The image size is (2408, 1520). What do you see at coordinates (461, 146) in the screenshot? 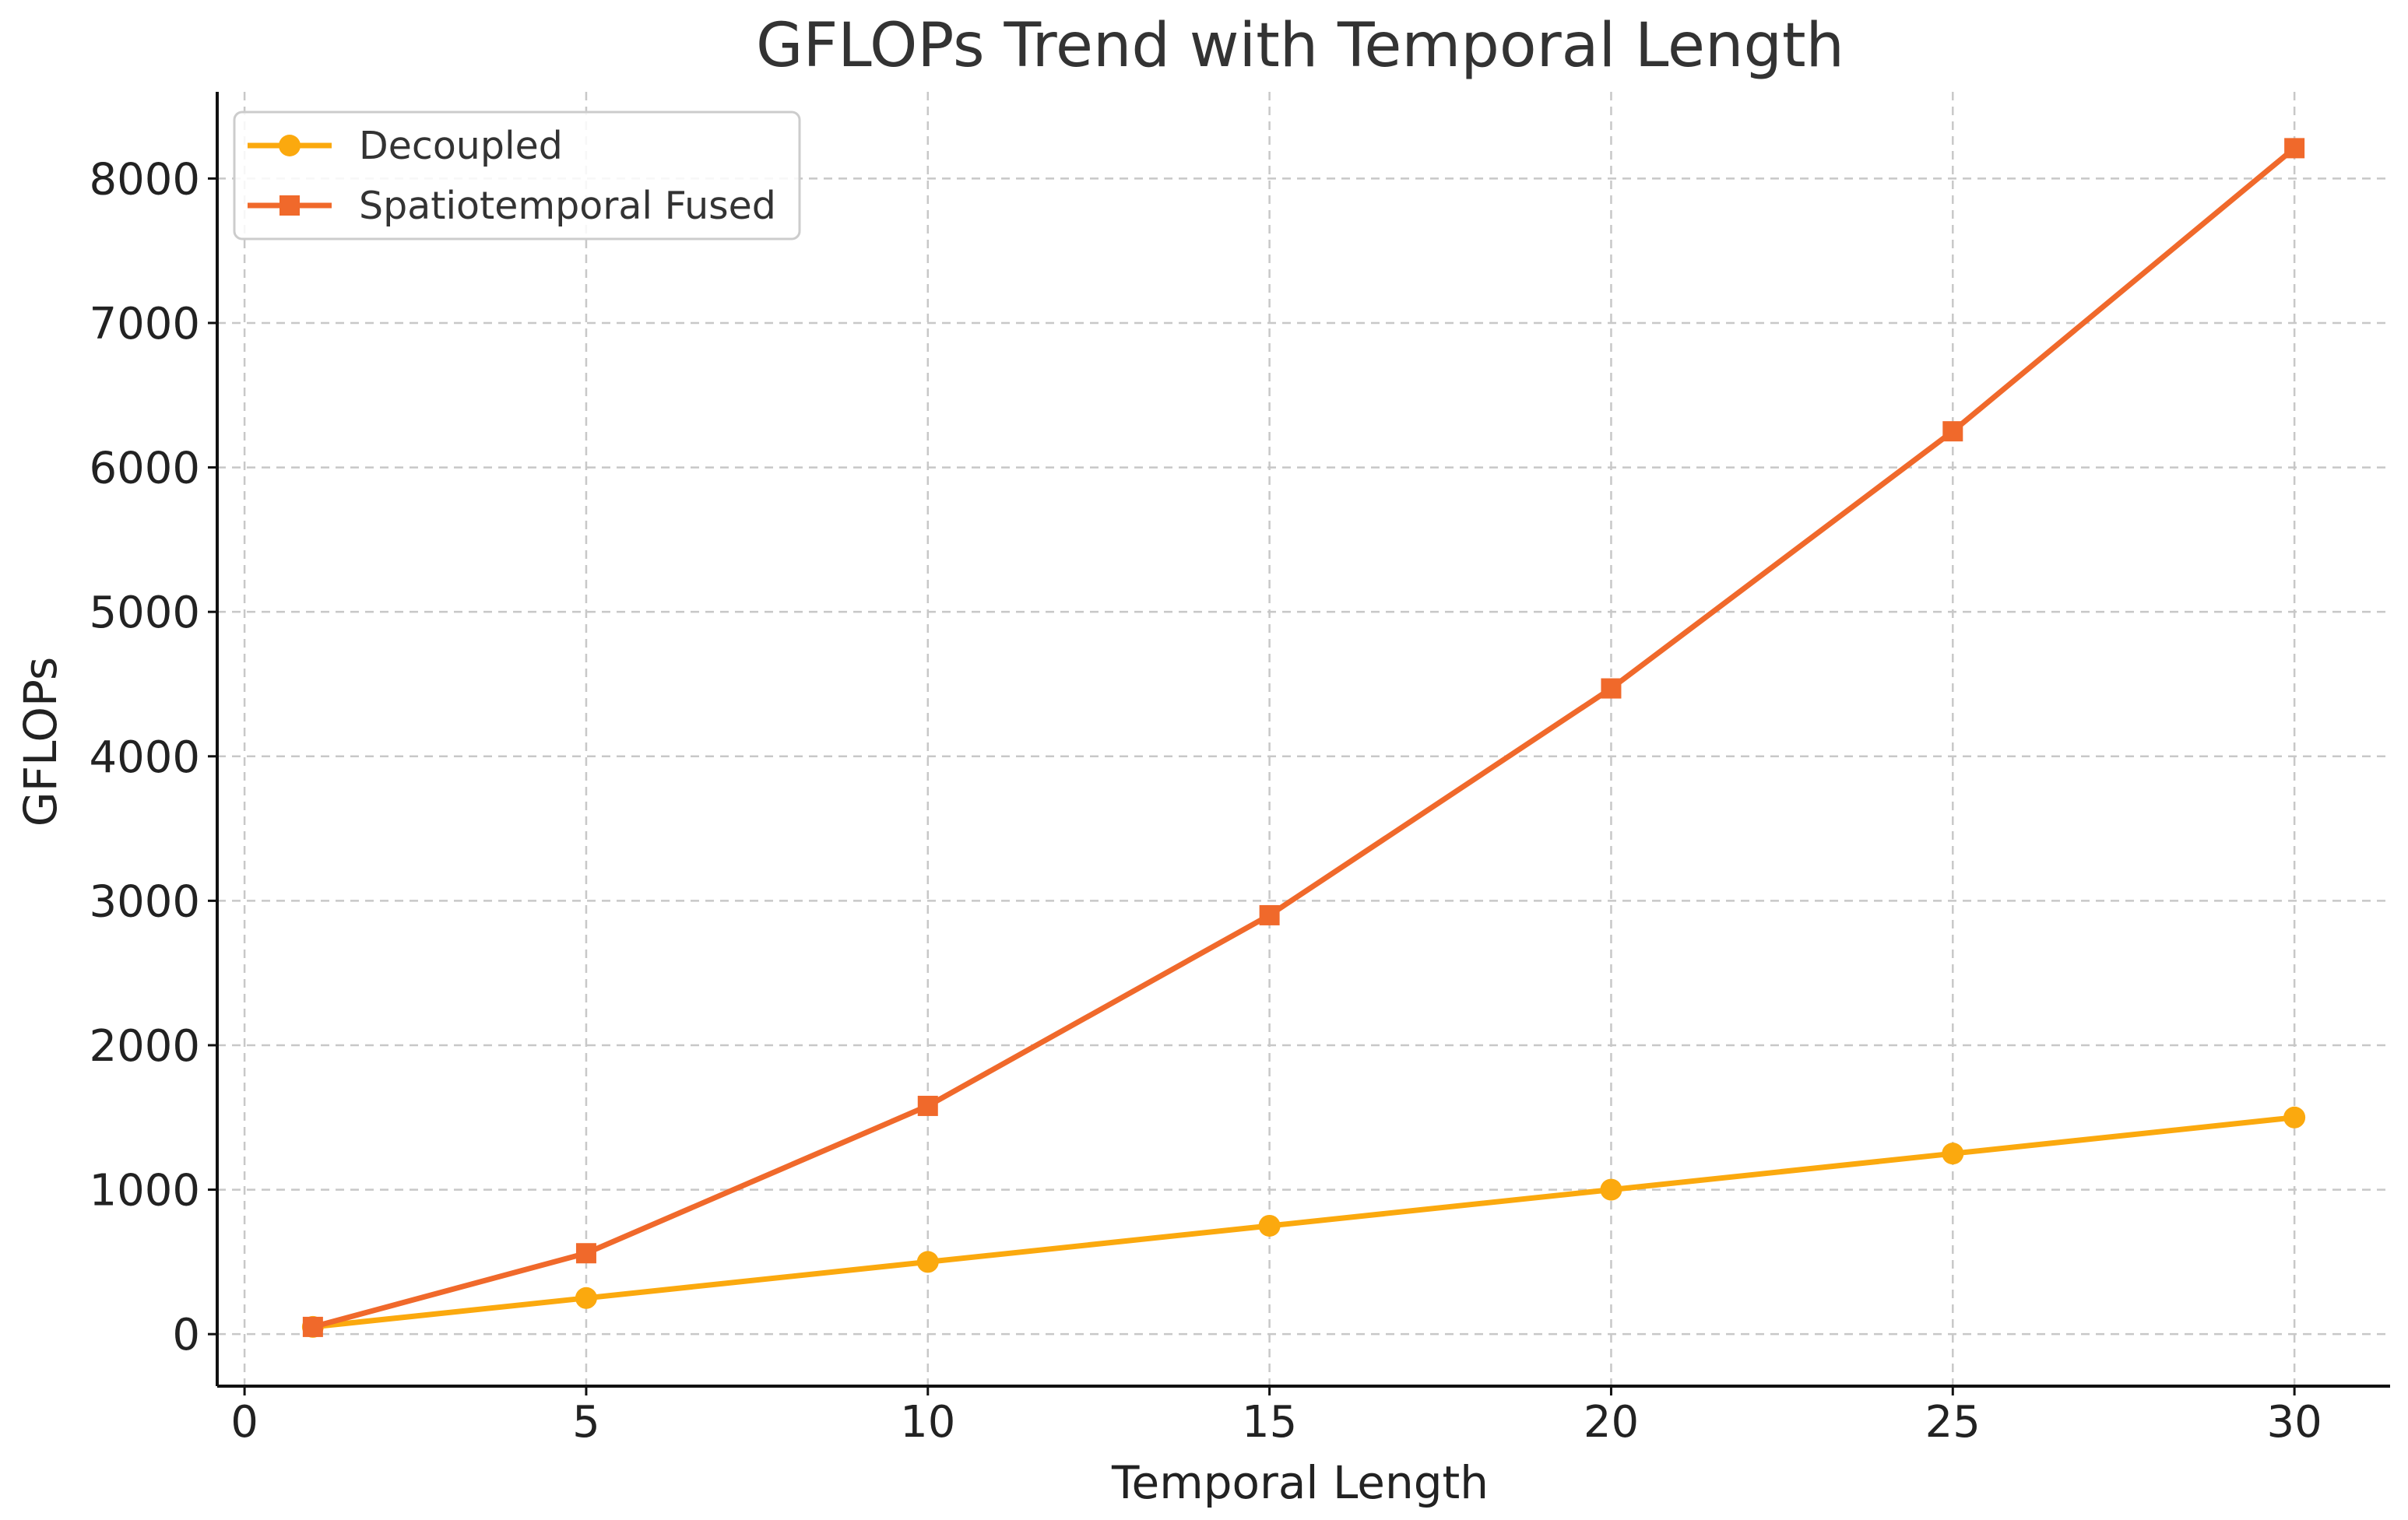
I see `legend-label-decoupled: Decoupled` at bounding box center [461, 146].